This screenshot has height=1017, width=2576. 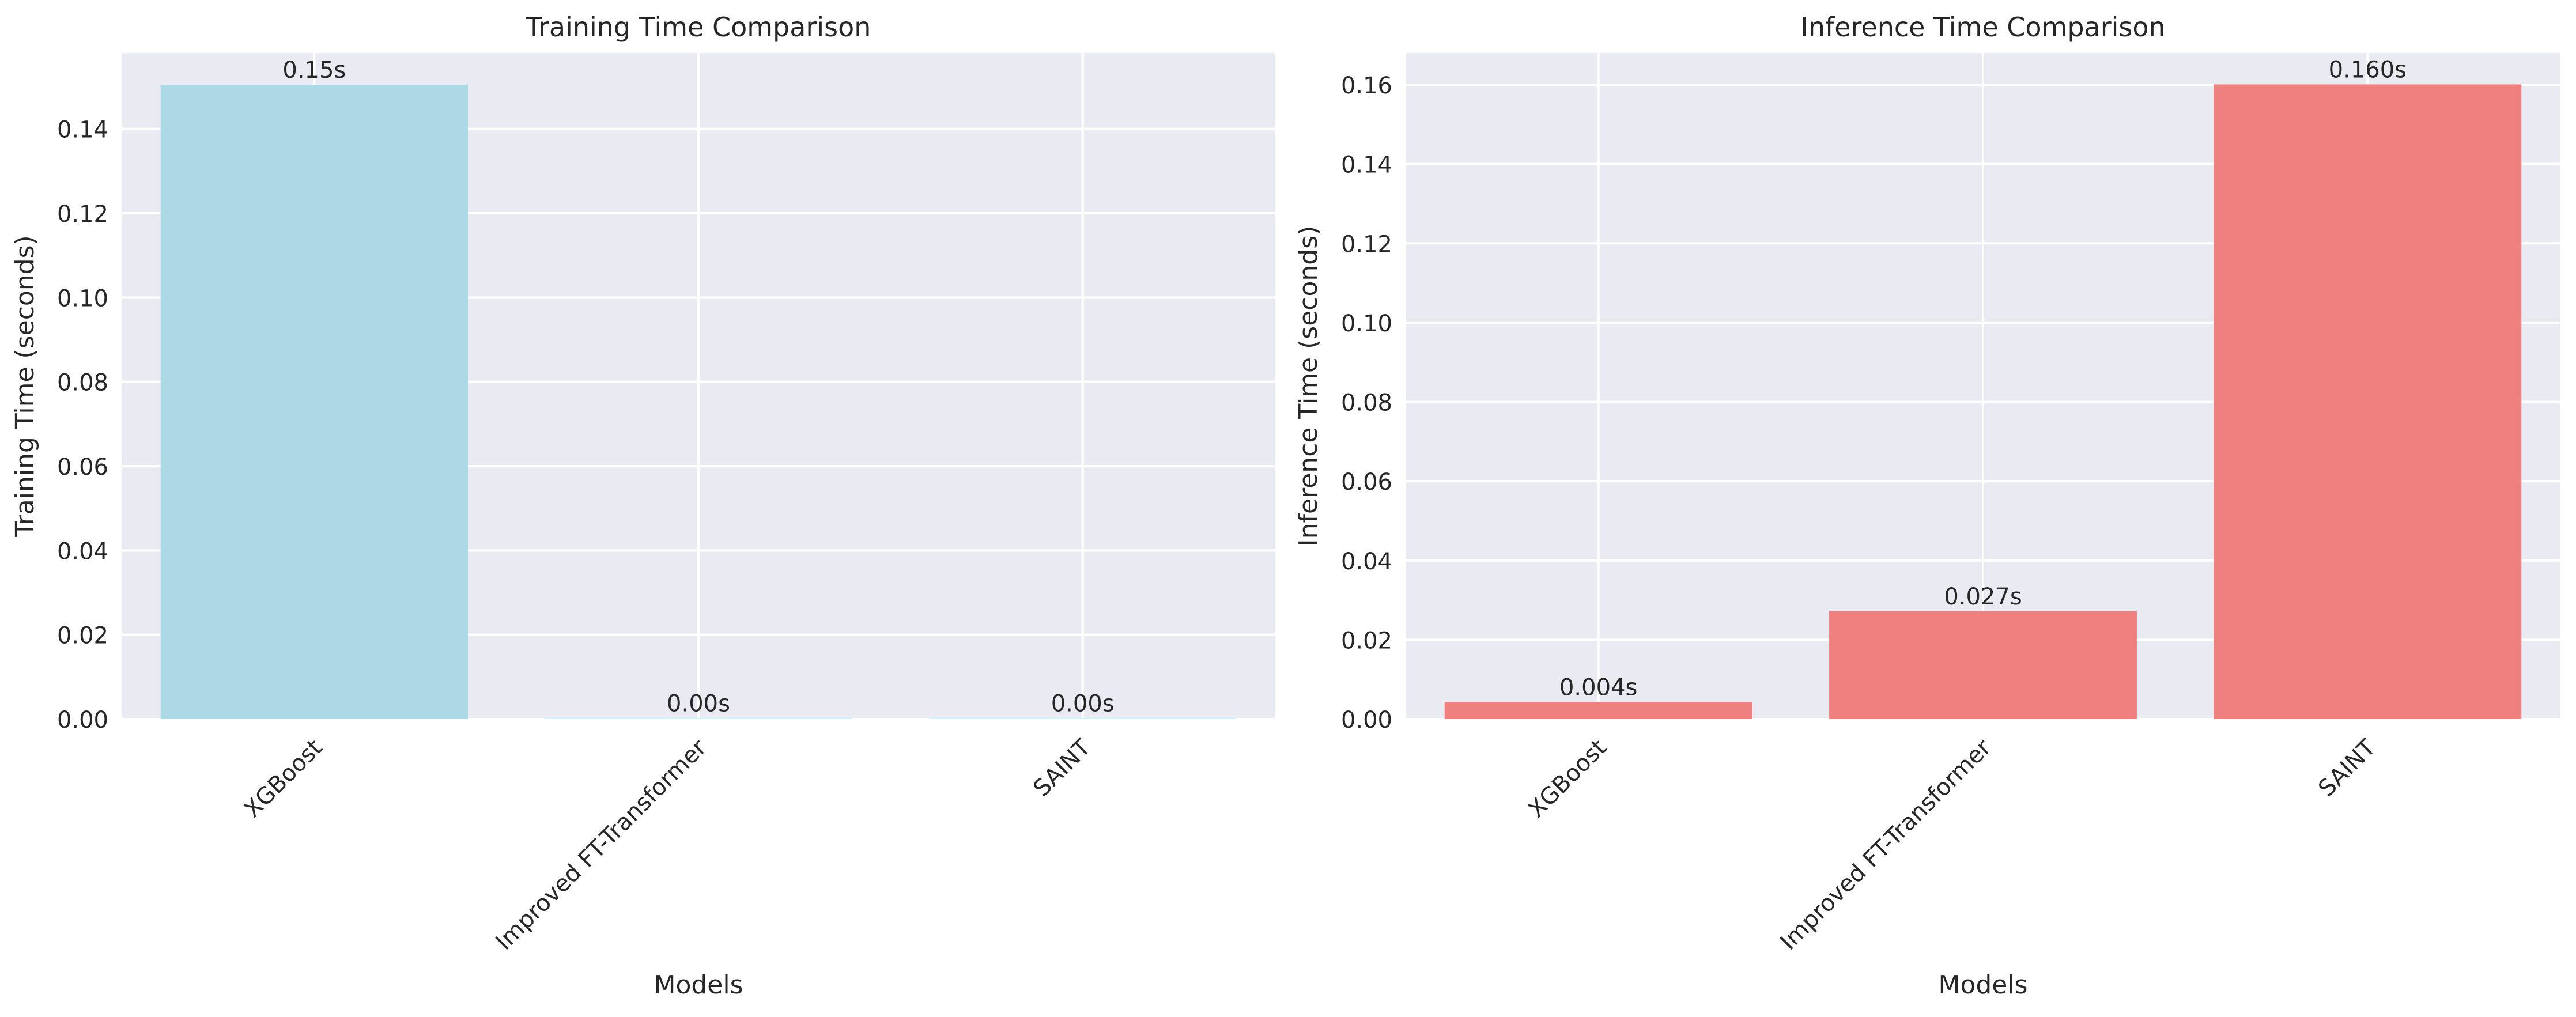 What do you see at coordinates (1598, 687) in the screenshot?
I see `bar-value-label: 0.004s` at bounding box center [1598, 687].